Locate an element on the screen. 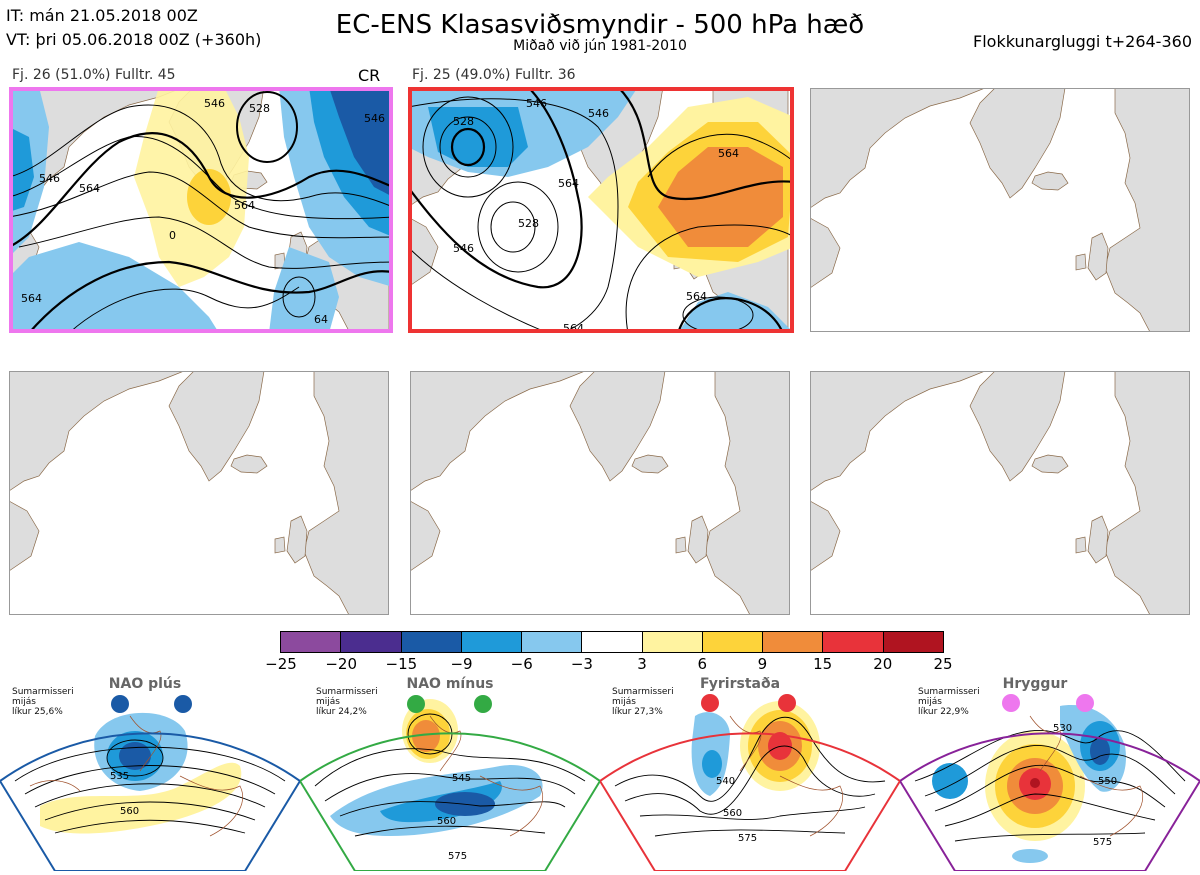 The width and height of the screenshot is (1200, 875). colorbar-tick-label: −6 is located at coordinates (521, 664).